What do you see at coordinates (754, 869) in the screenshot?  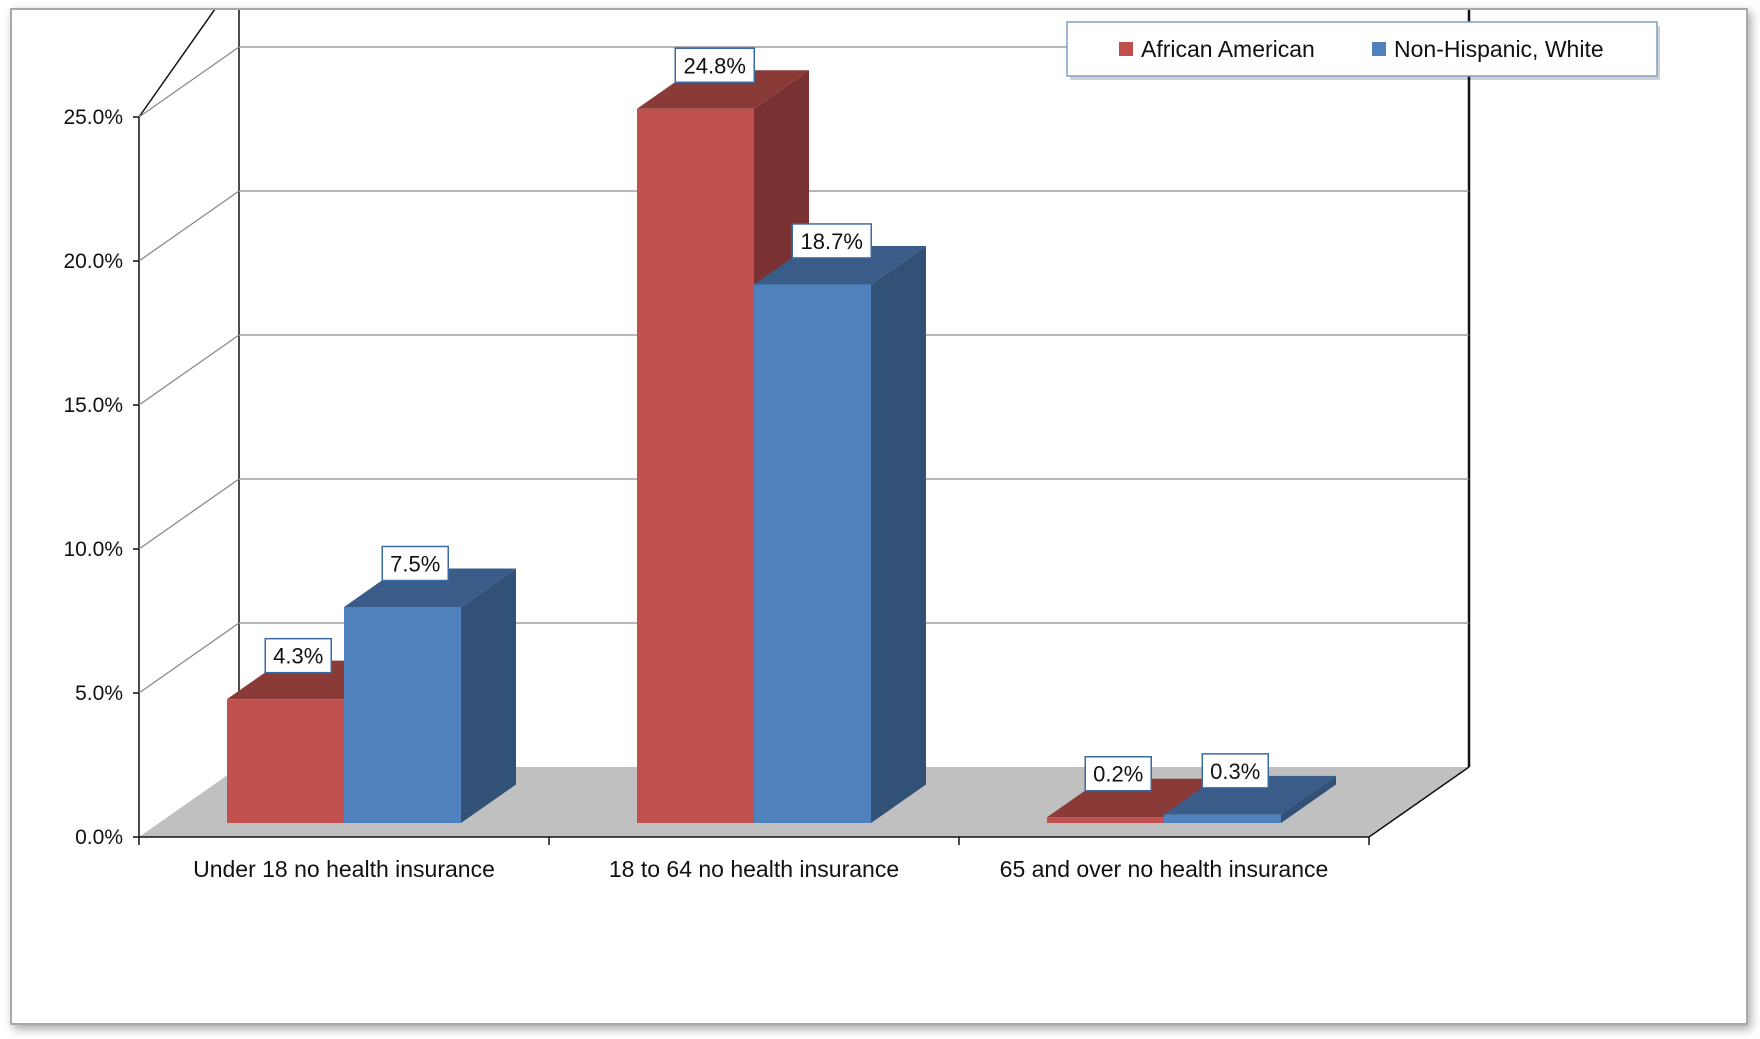 I see `x-category-label: 18 to 64 no health insurance` at bounding box center [754, 869].